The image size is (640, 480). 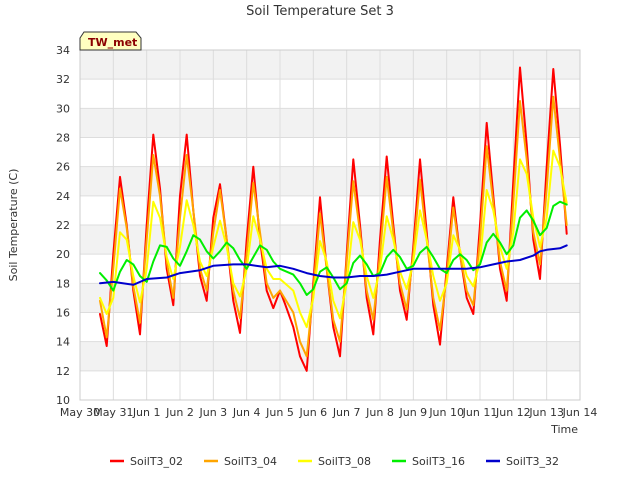 I want to click on y-tick-label: 34, so click(x=63, y=50).